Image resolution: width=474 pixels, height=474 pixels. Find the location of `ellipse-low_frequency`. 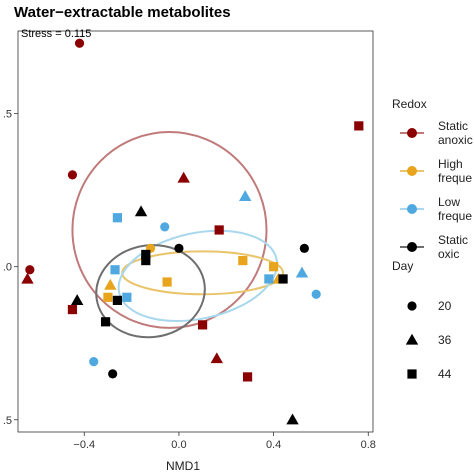

ellipse-low_frequency is located at coordinates (198, 276).